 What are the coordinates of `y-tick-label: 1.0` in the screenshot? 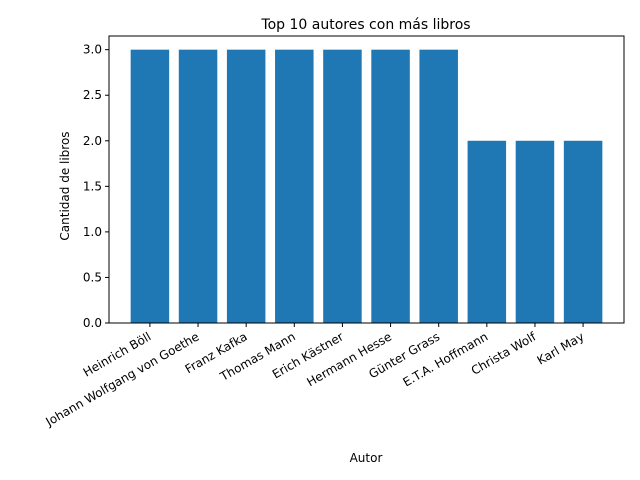 It's located at (92, 232).